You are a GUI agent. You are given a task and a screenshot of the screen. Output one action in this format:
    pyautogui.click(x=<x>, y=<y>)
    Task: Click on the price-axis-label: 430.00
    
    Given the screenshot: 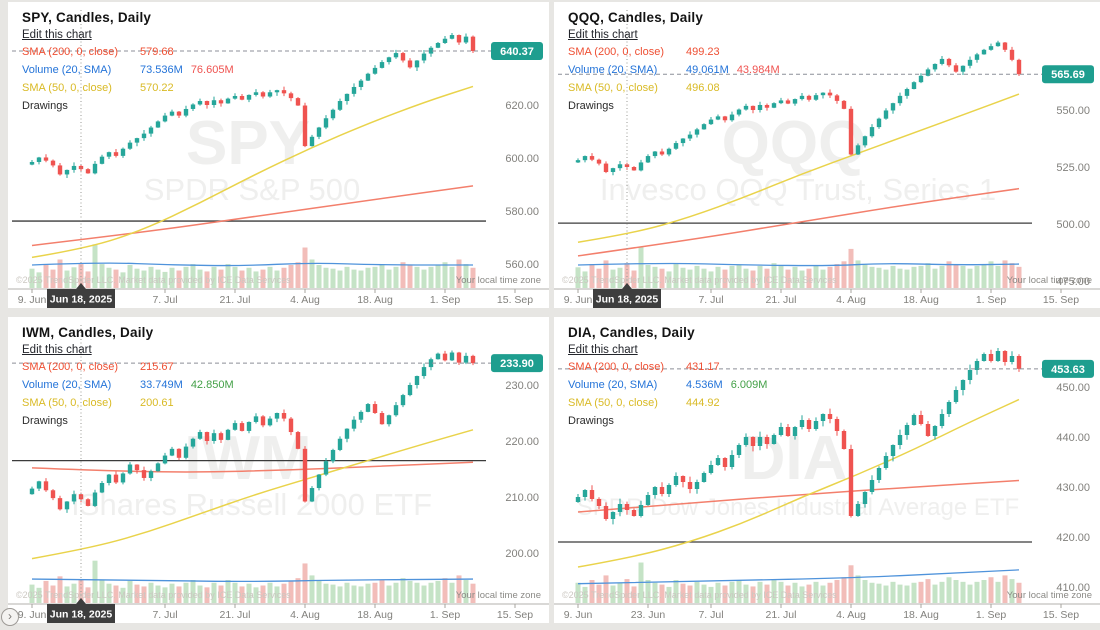 What is the action you would take?
    pyautogui.click(x=1073, y=488)
    